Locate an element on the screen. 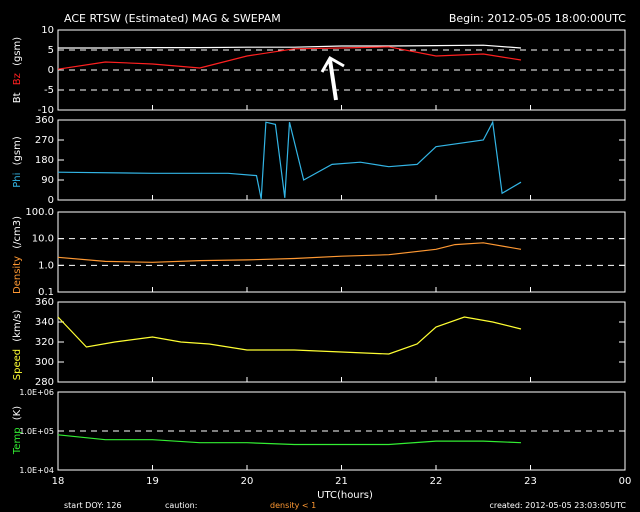 This screenshot has height=512, width=640. panel-frame-speed is located at coordinates (341, 342).